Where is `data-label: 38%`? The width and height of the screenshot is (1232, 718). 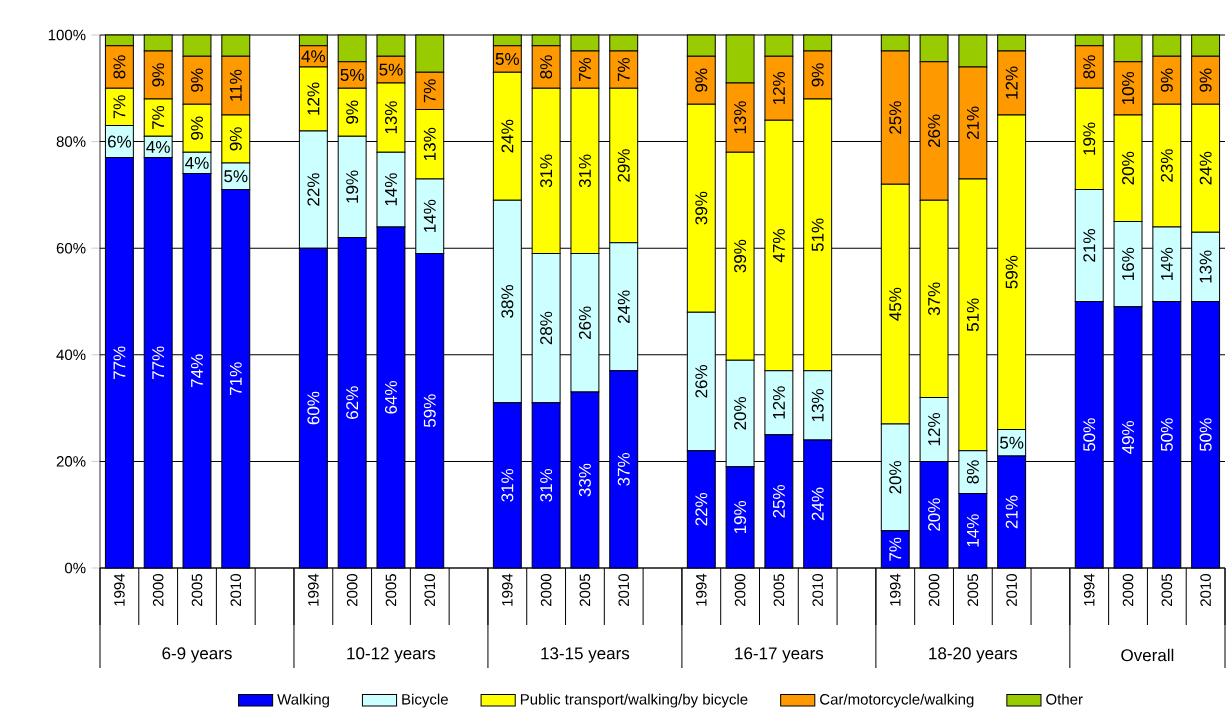 data-label: 38% is located at coordinates (507, 301).